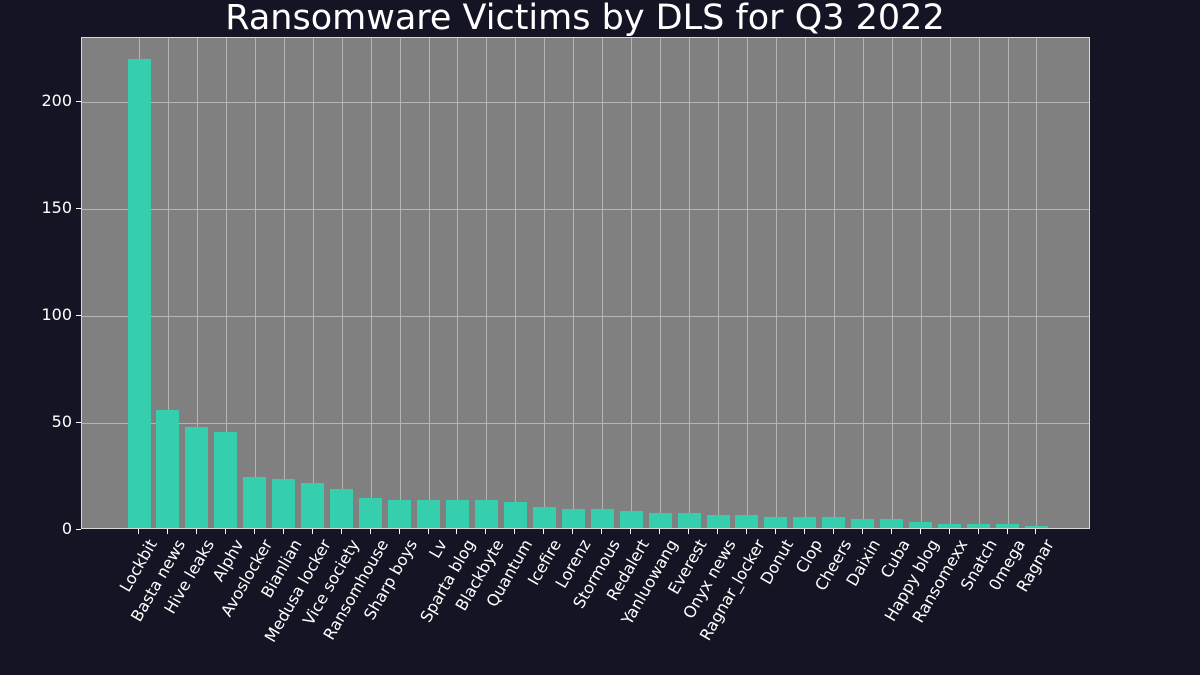 The height and width of the screenshot is (675, 1200). I want to click on bar-yanluowang, so click(660, 520).